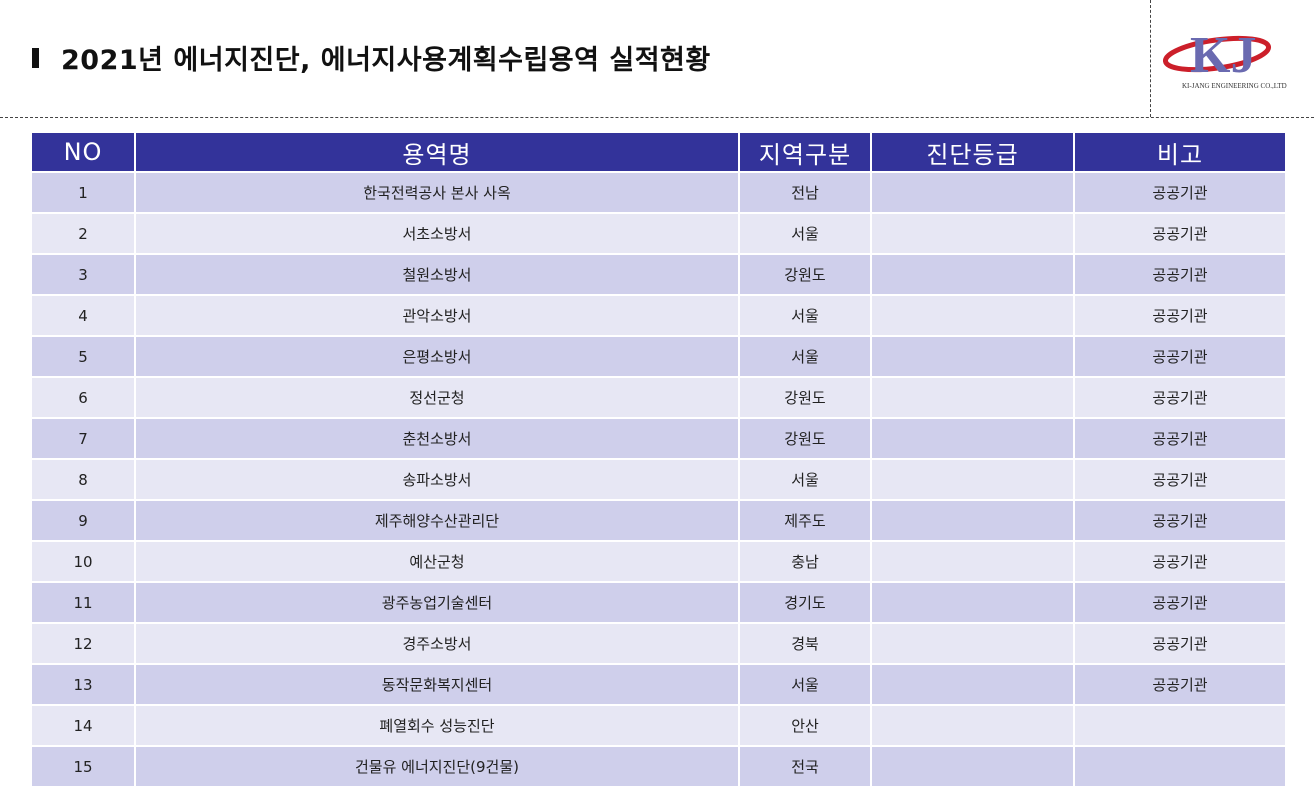 Image resolution: width=1314 pixels, height=805 pixels. What do you see at coordinates (83, 274) in the screenshot?
I see `cell-no: 3` at bounding box center [83, 274].